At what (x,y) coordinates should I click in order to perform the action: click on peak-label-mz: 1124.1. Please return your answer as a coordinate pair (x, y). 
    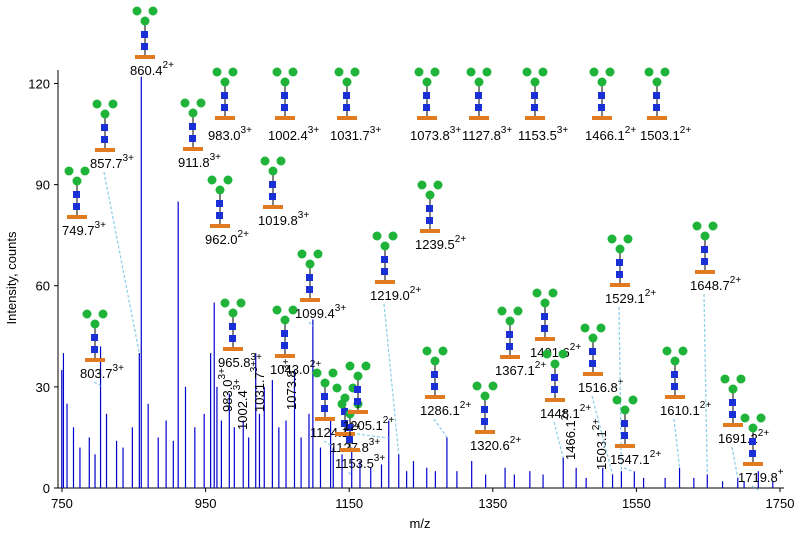
    Looking at the image, I should click on (329, 432).